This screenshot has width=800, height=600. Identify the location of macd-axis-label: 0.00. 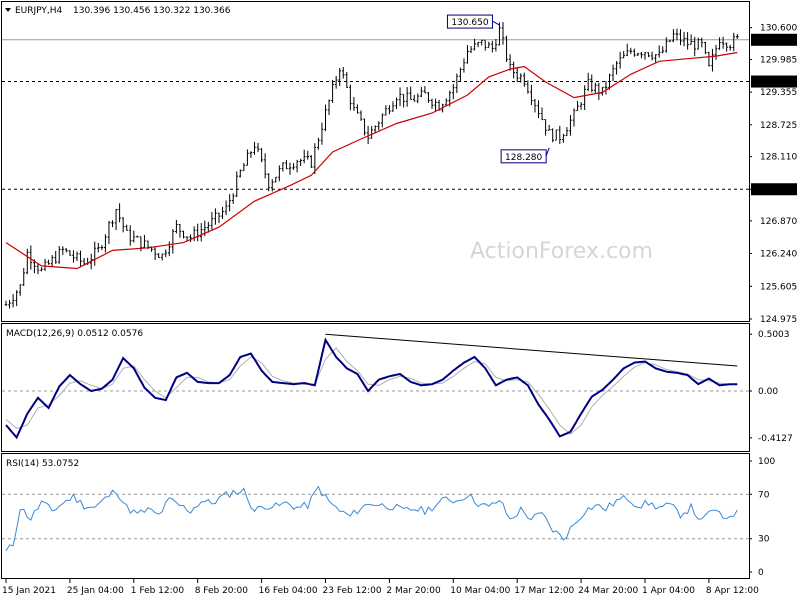
(768, 392).